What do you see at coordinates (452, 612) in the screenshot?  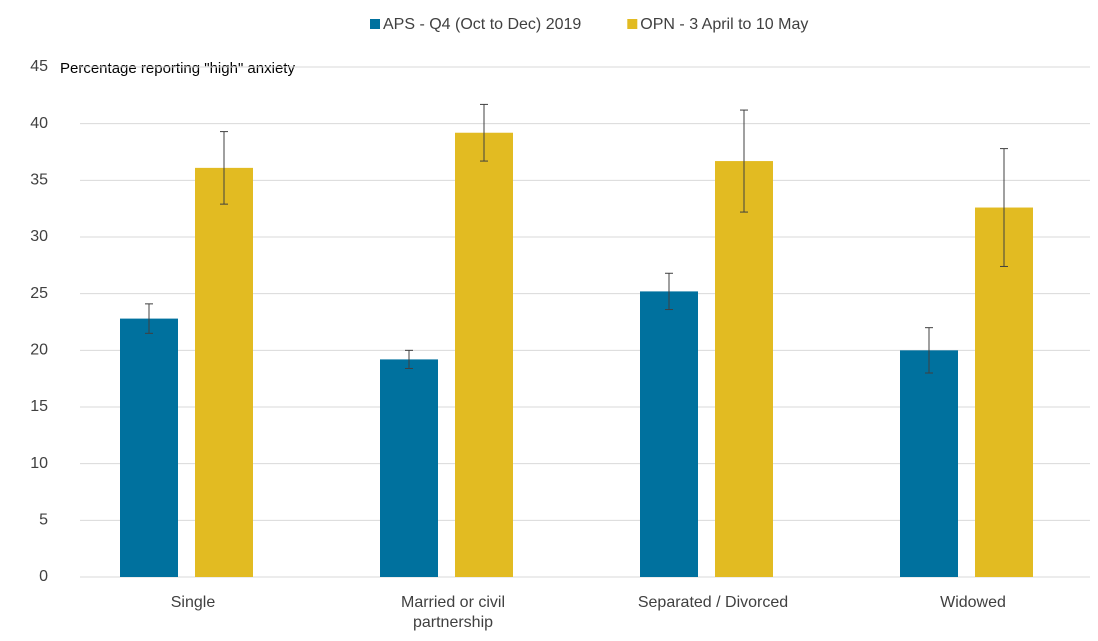 I see `x-tick-label: Married or civil partnership` at bounding box center [452, 612].